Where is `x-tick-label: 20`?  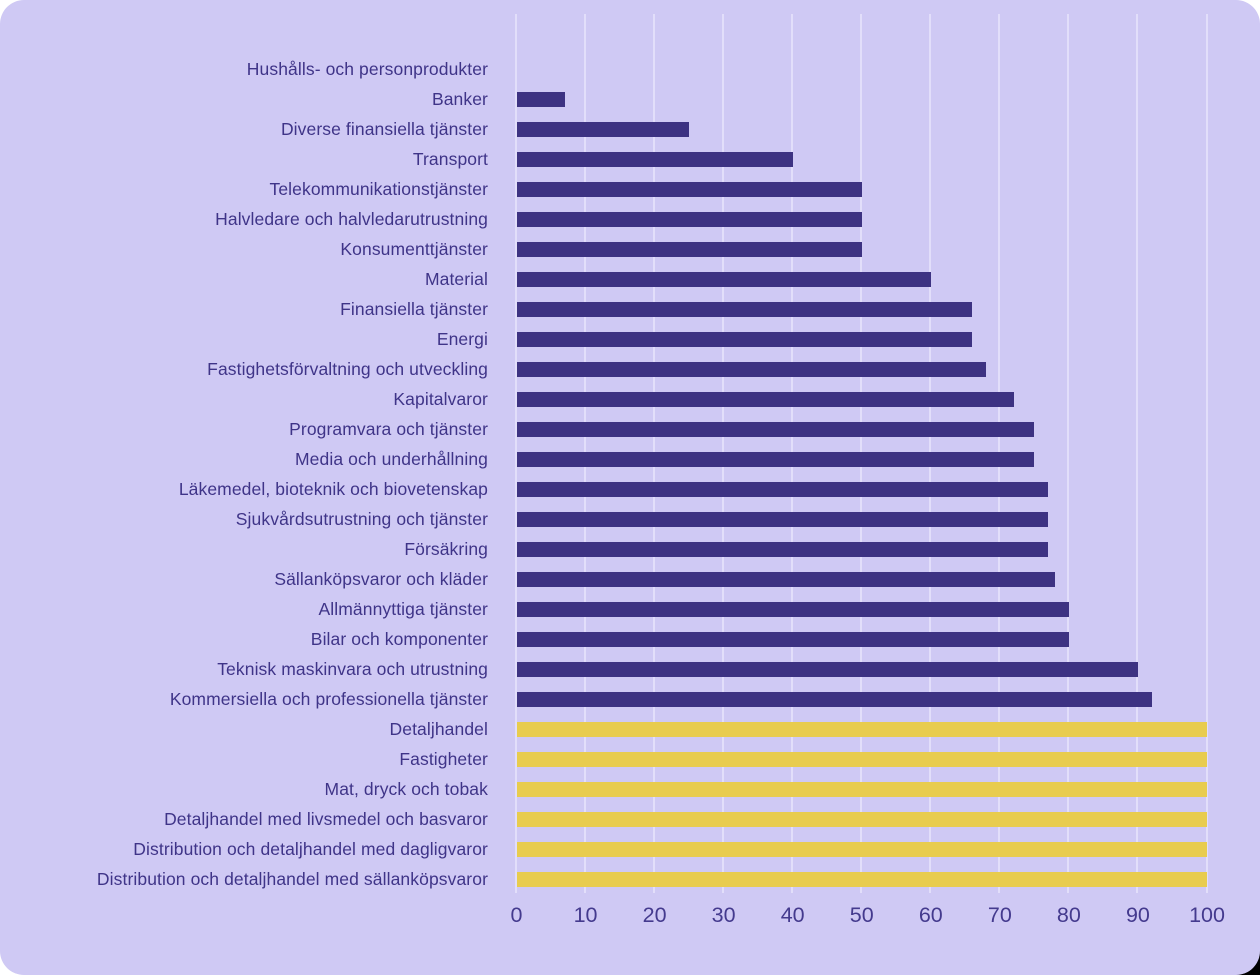
x-tick-label: 20 is located at coordinates (654, 915).